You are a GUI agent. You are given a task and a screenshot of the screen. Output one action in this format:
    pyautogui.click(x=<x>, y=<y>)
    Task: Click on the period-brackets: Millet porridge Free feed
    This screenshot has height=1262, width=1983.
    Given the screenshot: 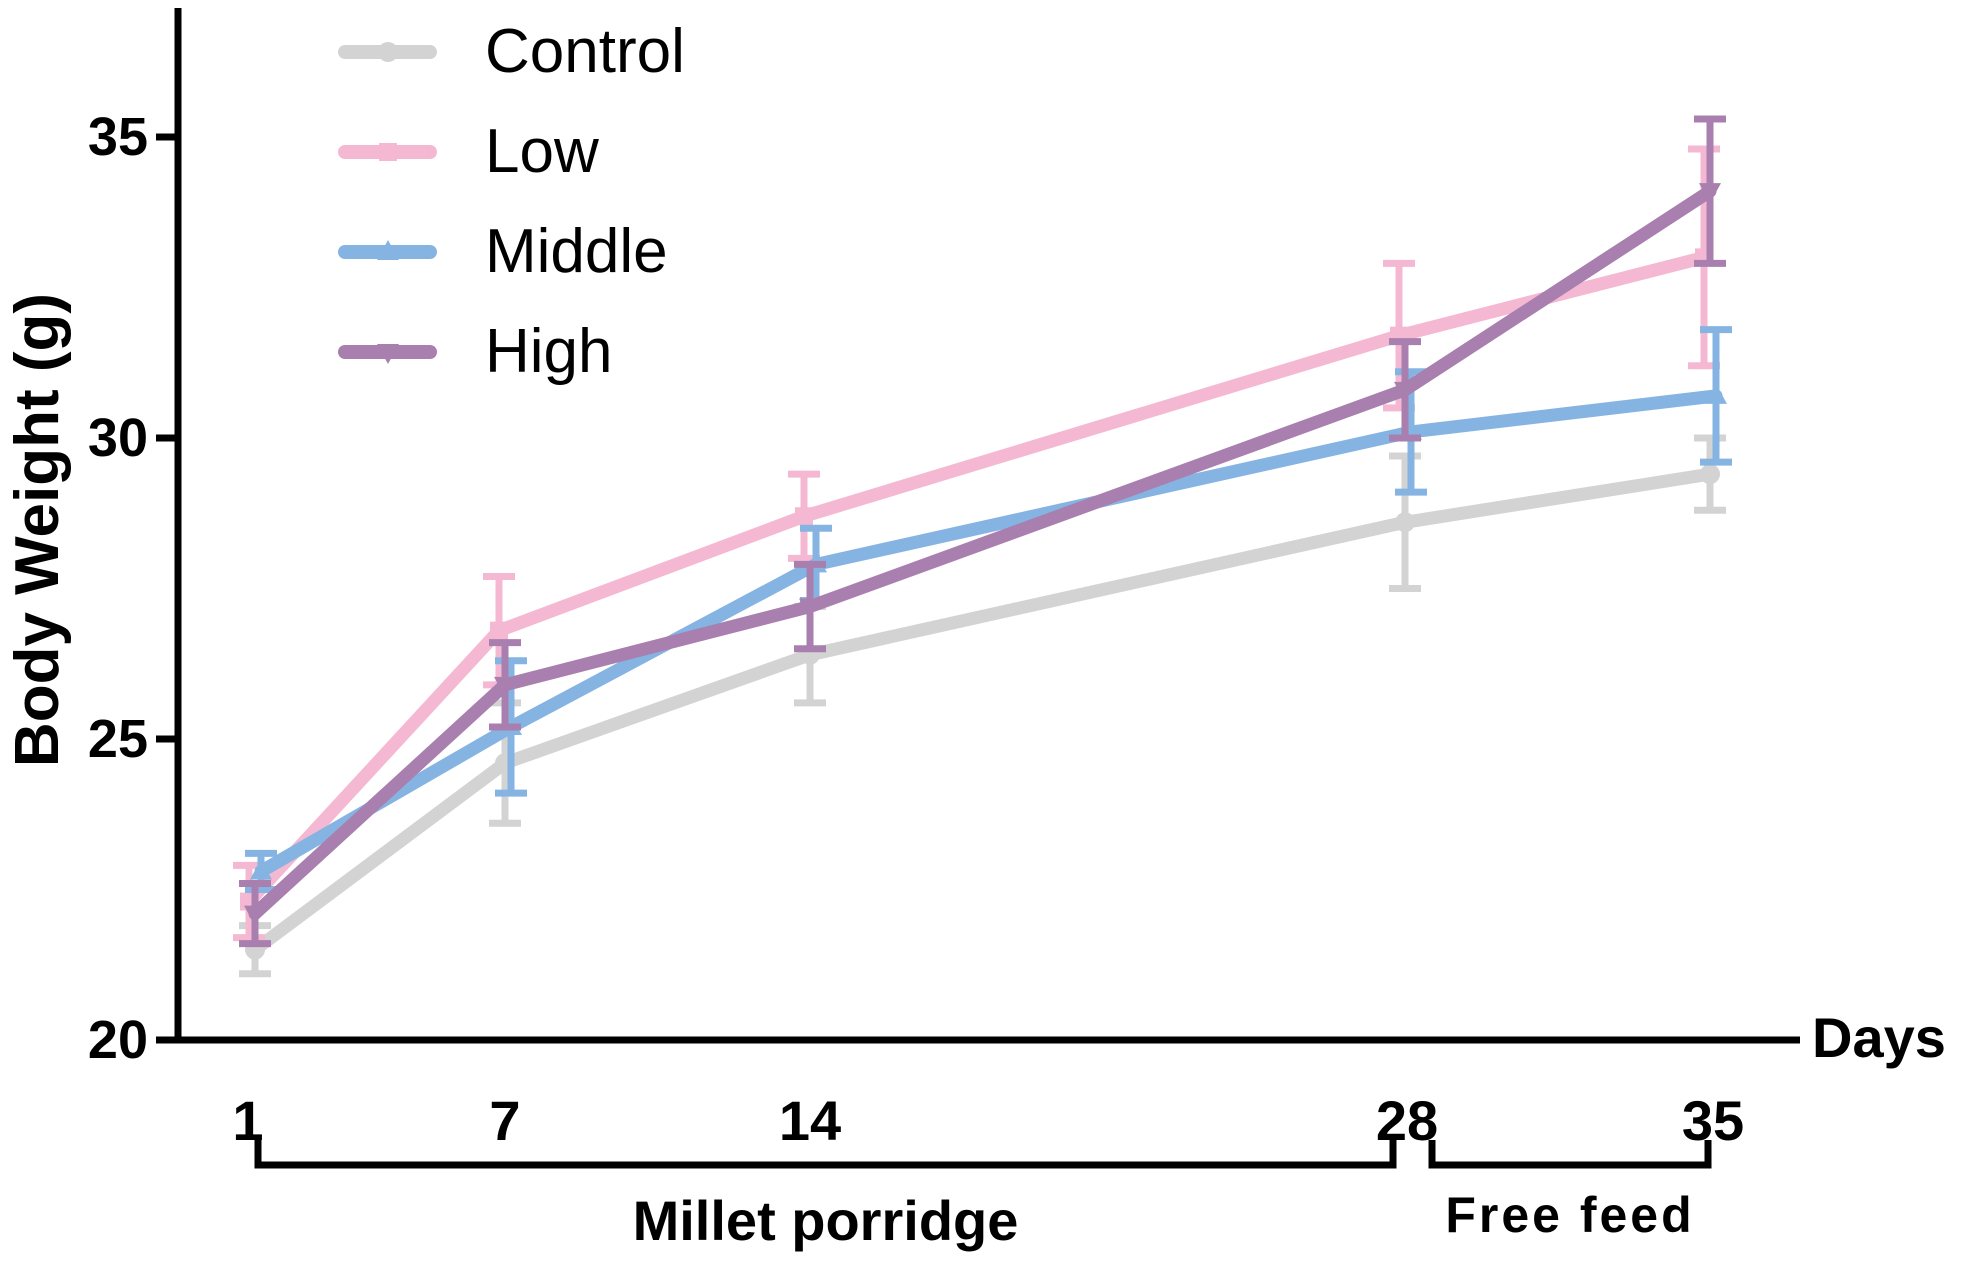 What is the action you would take?
    pyautogui.click(x=983, y=1196)
    